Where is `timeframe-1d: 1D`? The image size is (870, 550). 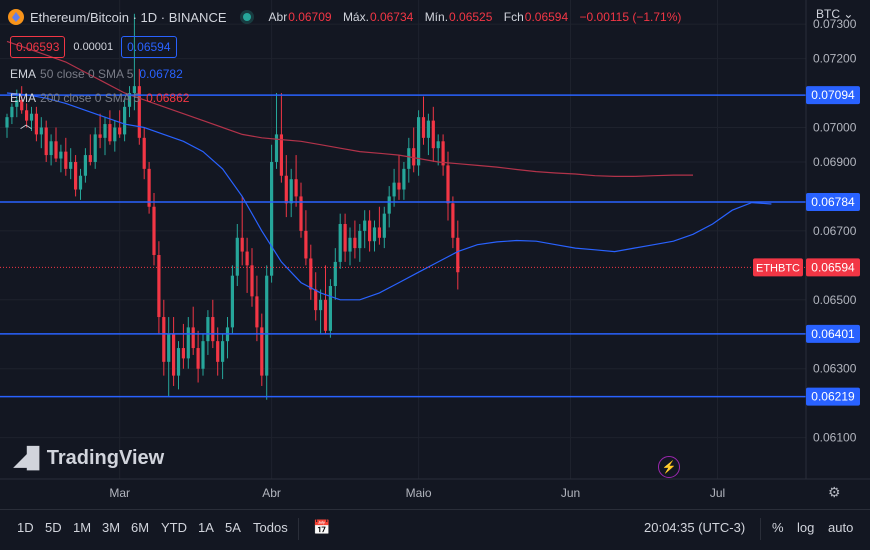
timeframe-1d: 1D is located at coordinates (25, 527).